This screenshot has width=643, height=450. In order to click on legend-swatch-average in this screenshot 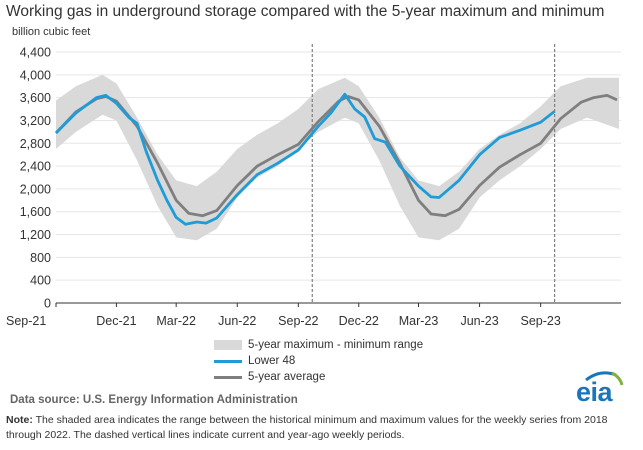, I will do `click(228, 377)`.